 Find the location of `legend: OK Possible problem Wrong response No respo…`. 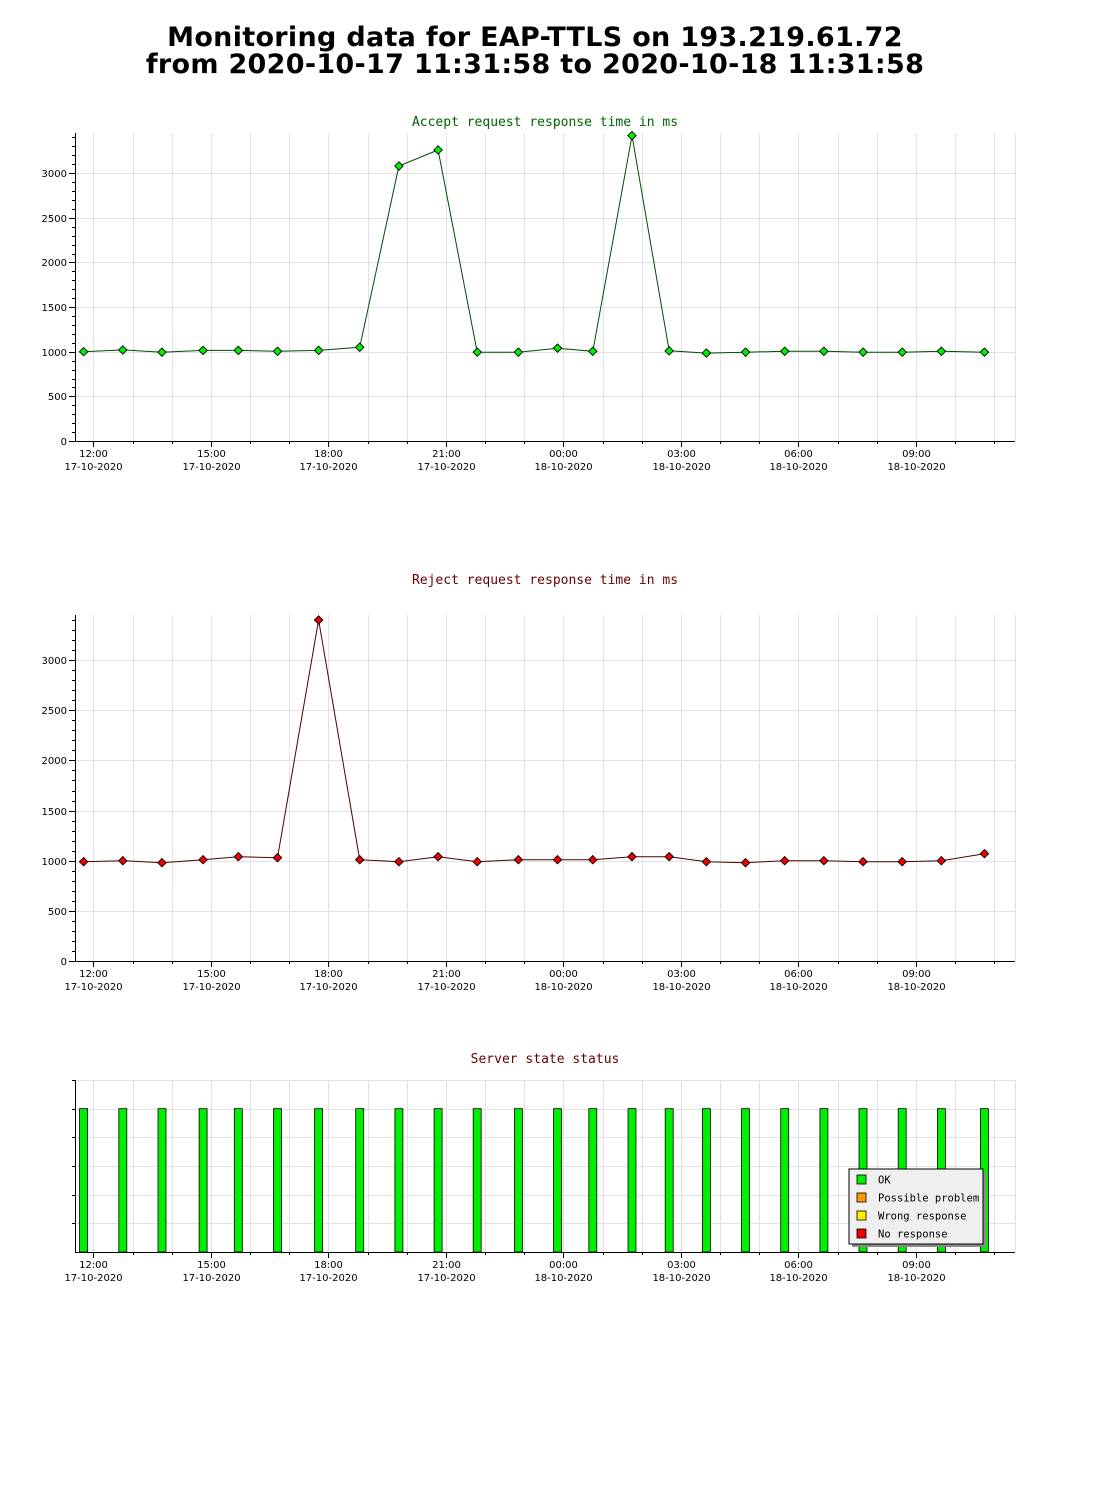

legend: OK Possible problem Wrong response No respo… is located at coordinates (916, 1206).